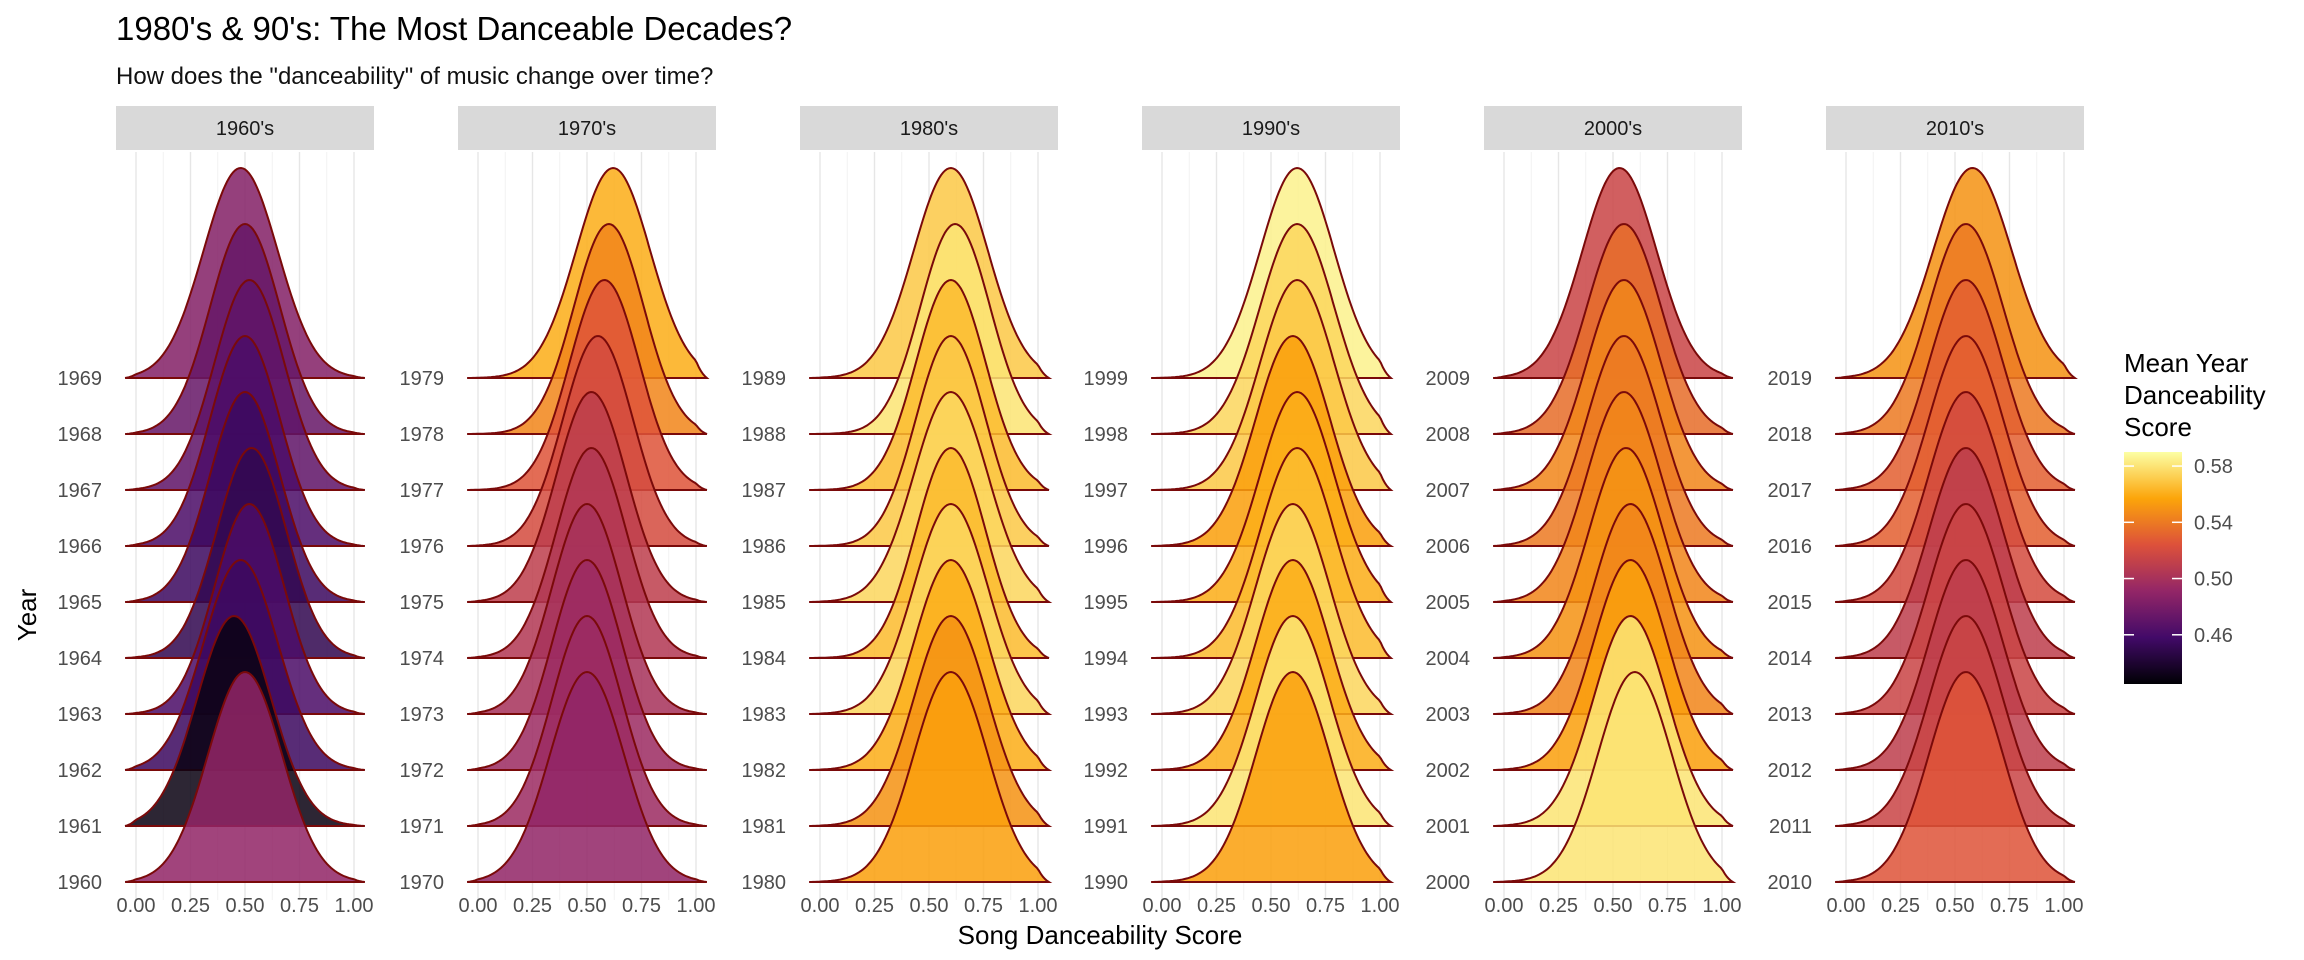 The width and height of the screenshot is (2304, 960). What do you see at coordinates (80, 827) in the screenshot?
I see `y-tick-label: 1961` at bounding box center [80, 827].